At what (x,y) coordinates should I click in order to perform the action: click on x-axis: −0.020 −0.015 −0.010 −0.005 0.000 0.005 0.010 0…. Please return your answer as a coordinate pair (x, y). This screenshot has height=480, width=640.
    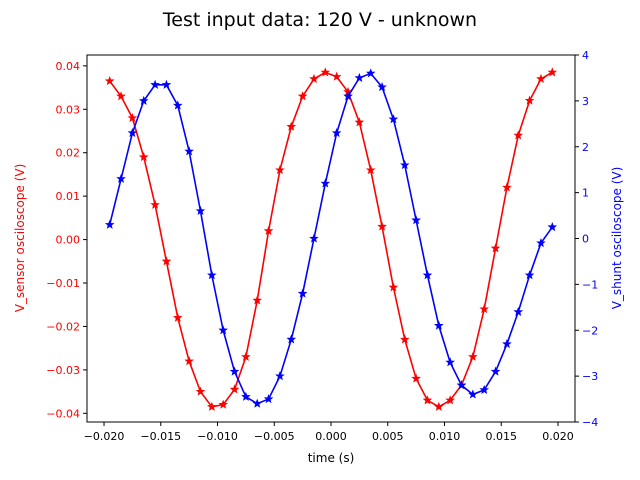
    Looking at the image, I should click on (329, 432).